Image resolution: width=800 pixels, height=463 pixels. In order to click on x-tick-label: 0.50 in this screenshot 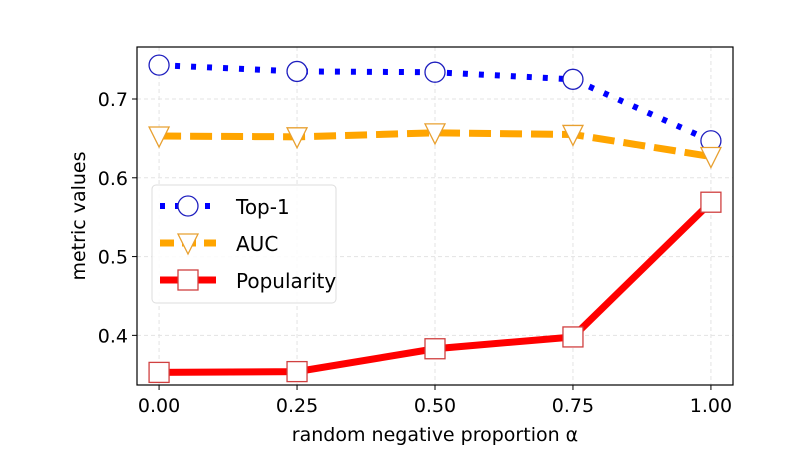, I will do `click(435, 406)`.